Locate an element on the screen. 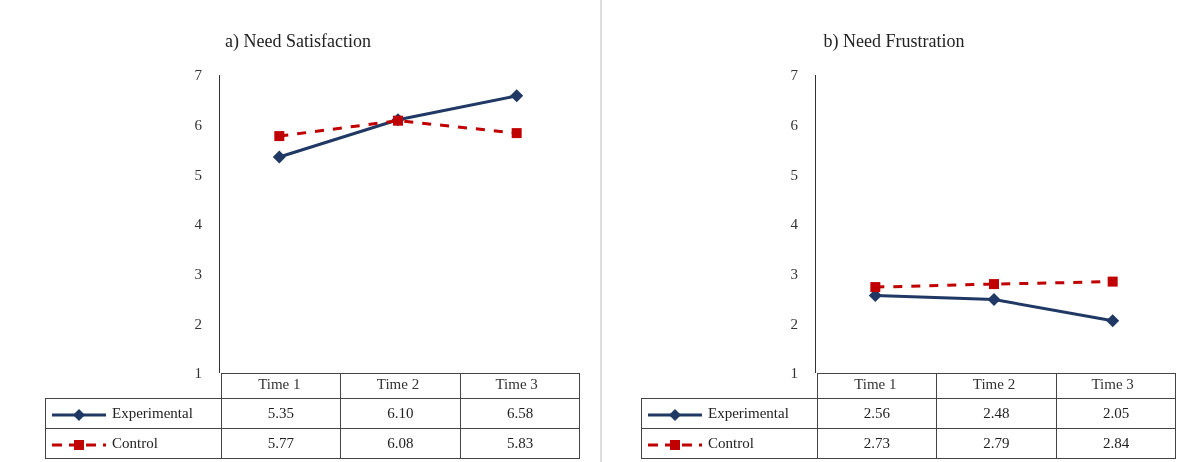 Image resolution: width=1192 pixels, height=462 pixels. data-label: 2.48 is located at coordinates (996, 413).